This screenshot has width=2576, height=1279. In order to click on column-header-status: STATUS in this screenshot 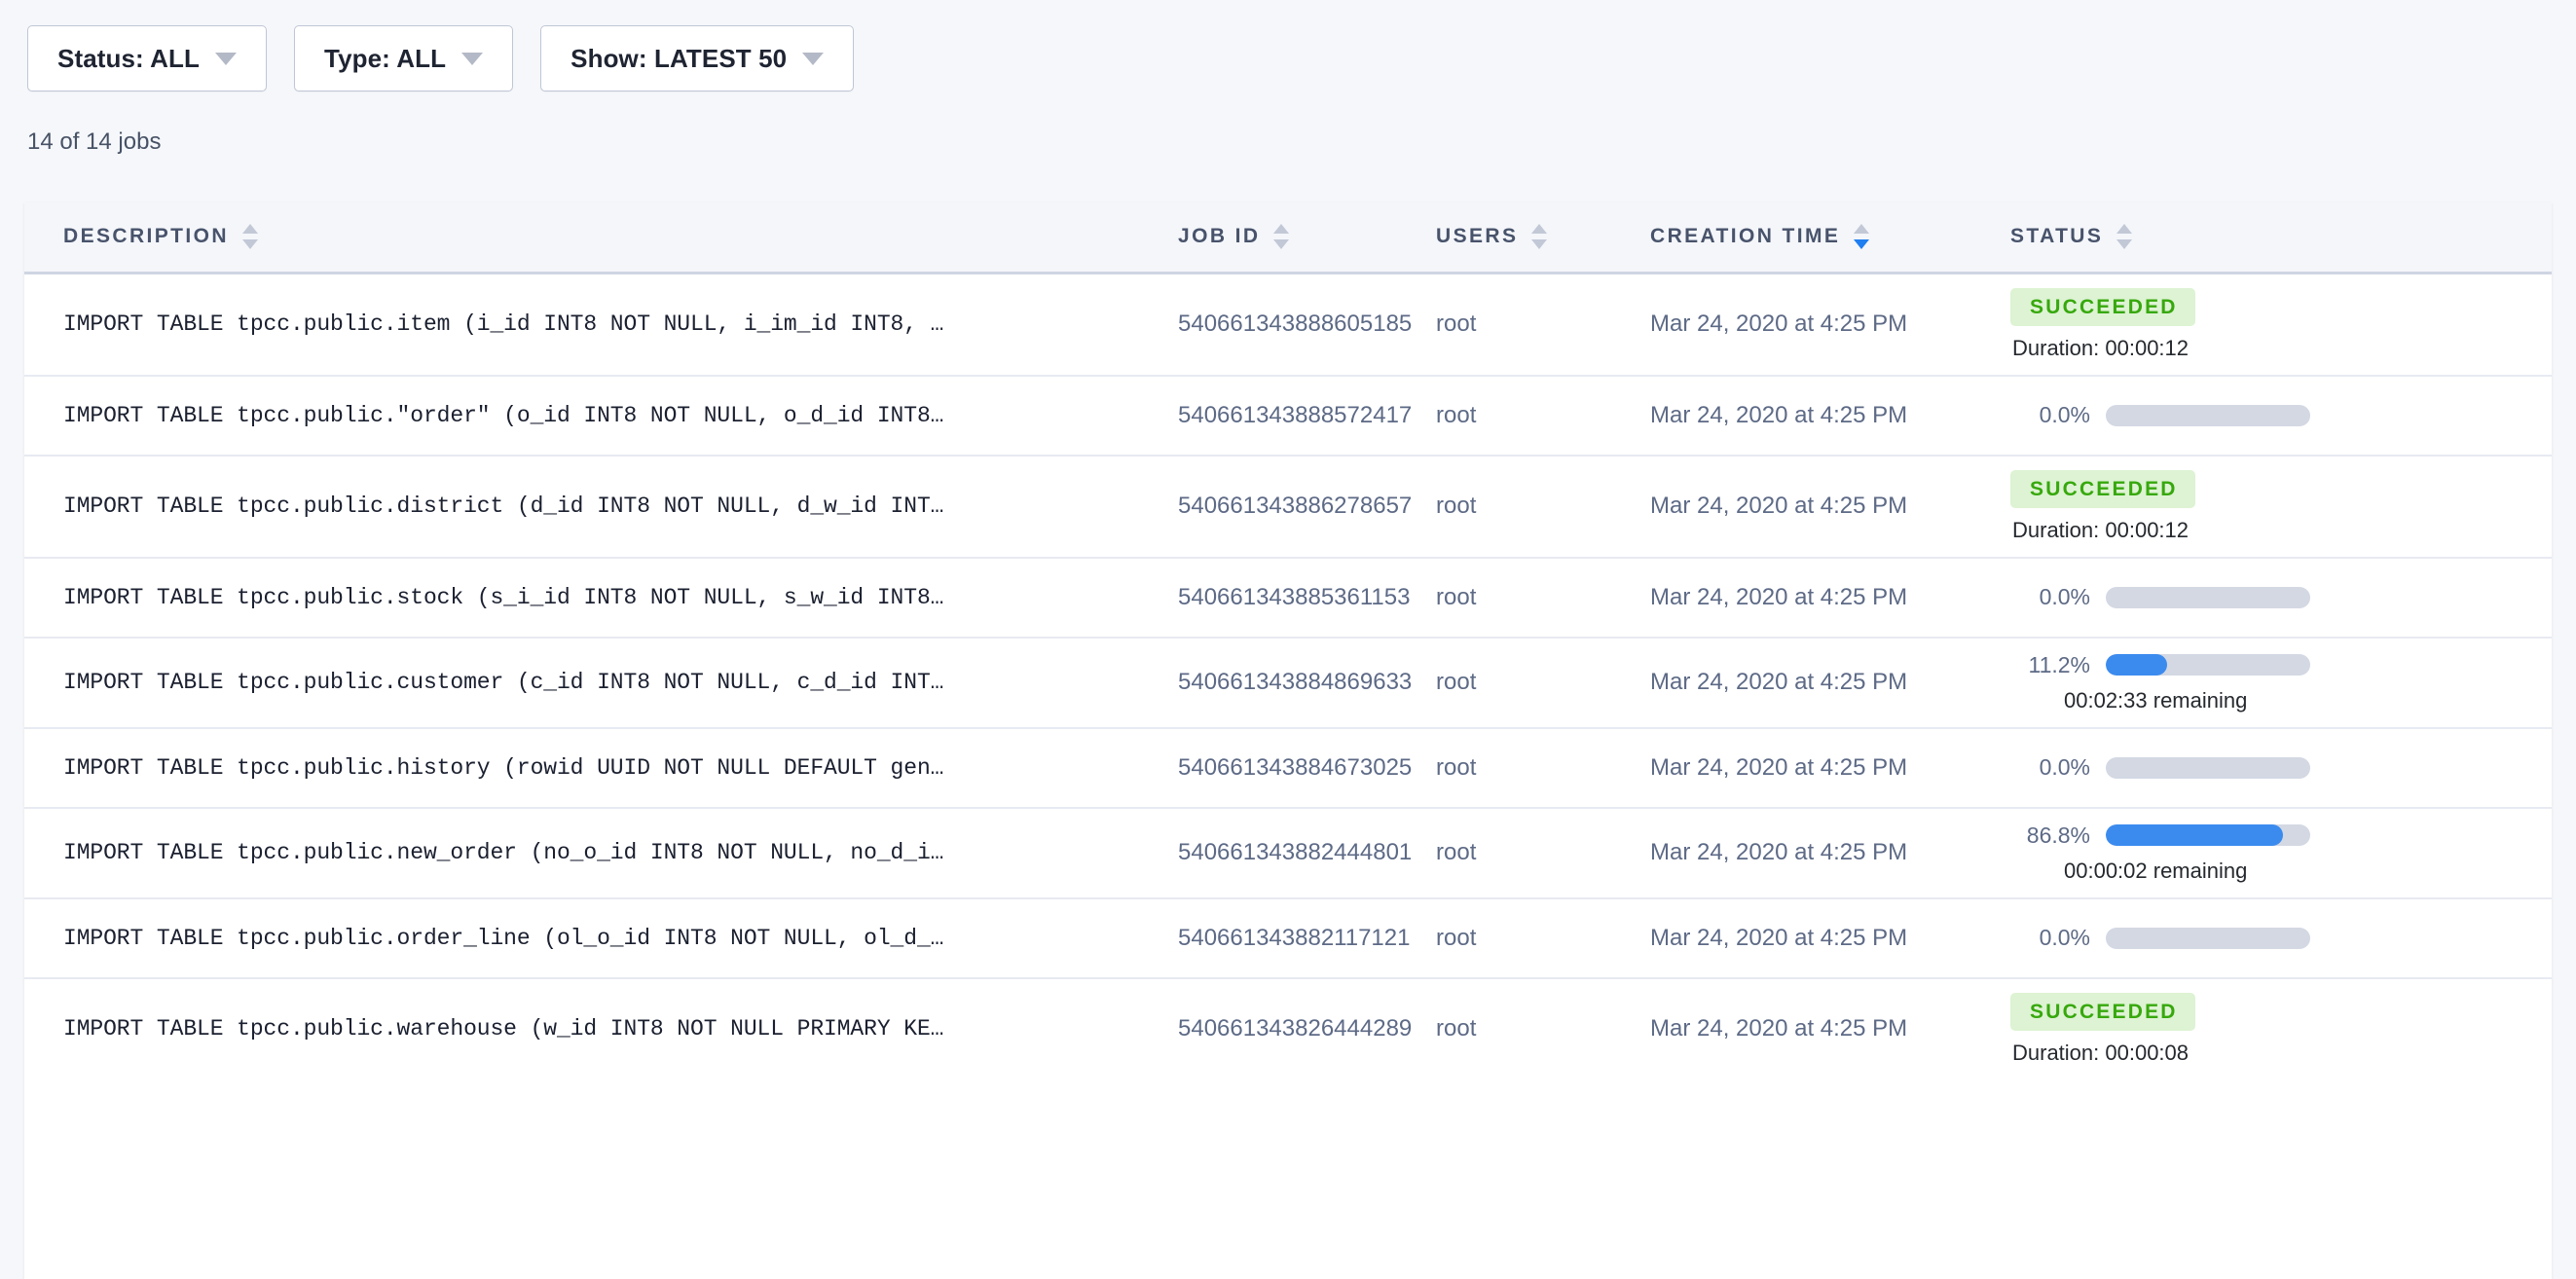, I will do `click(2281, 238)`.